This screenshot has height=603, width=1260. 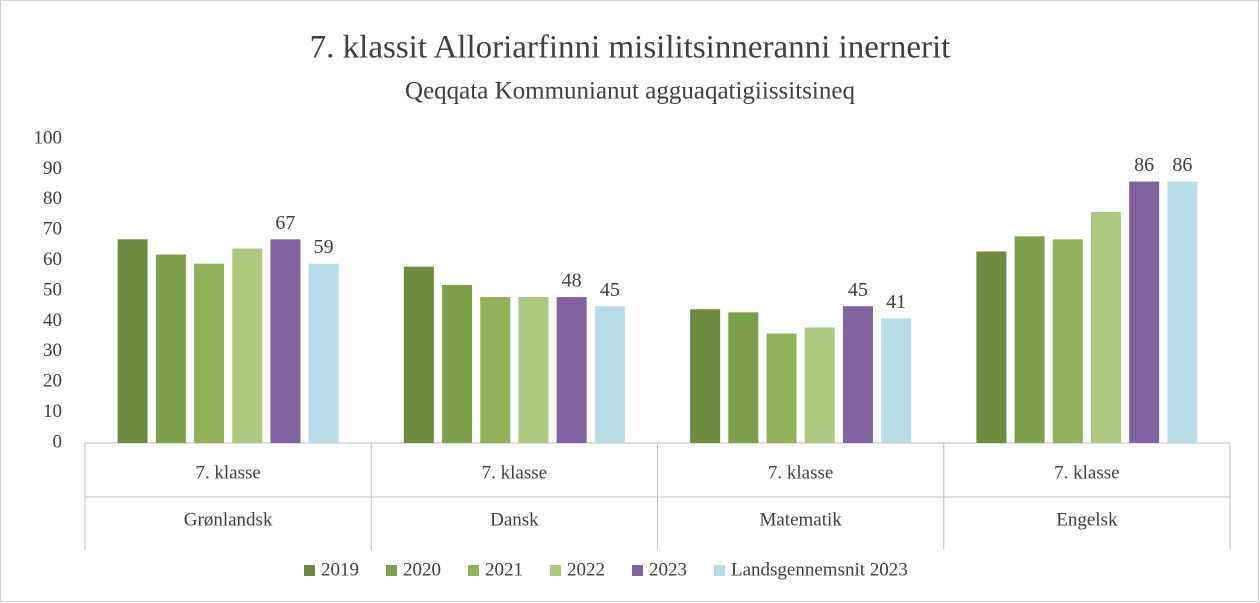 What do you see at coordinates (48, 137) in the screenshot?
I see `y-tick-label: 100` at bounding box center [48, 137].